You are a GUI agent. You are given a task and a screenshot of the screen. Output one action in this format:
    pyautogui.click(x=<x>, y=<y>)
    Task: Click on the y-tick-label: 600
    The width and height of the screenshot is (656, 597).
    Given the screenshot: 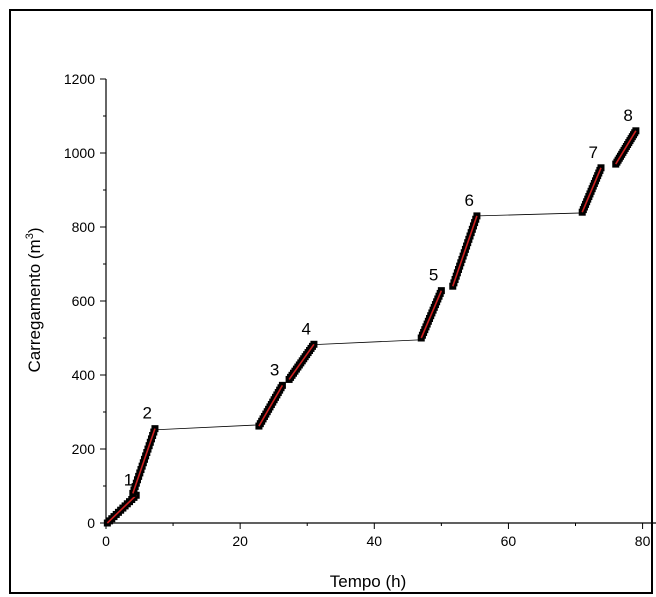 What is the action you would take?
    pyautogui.click(x=84, y=301)
    